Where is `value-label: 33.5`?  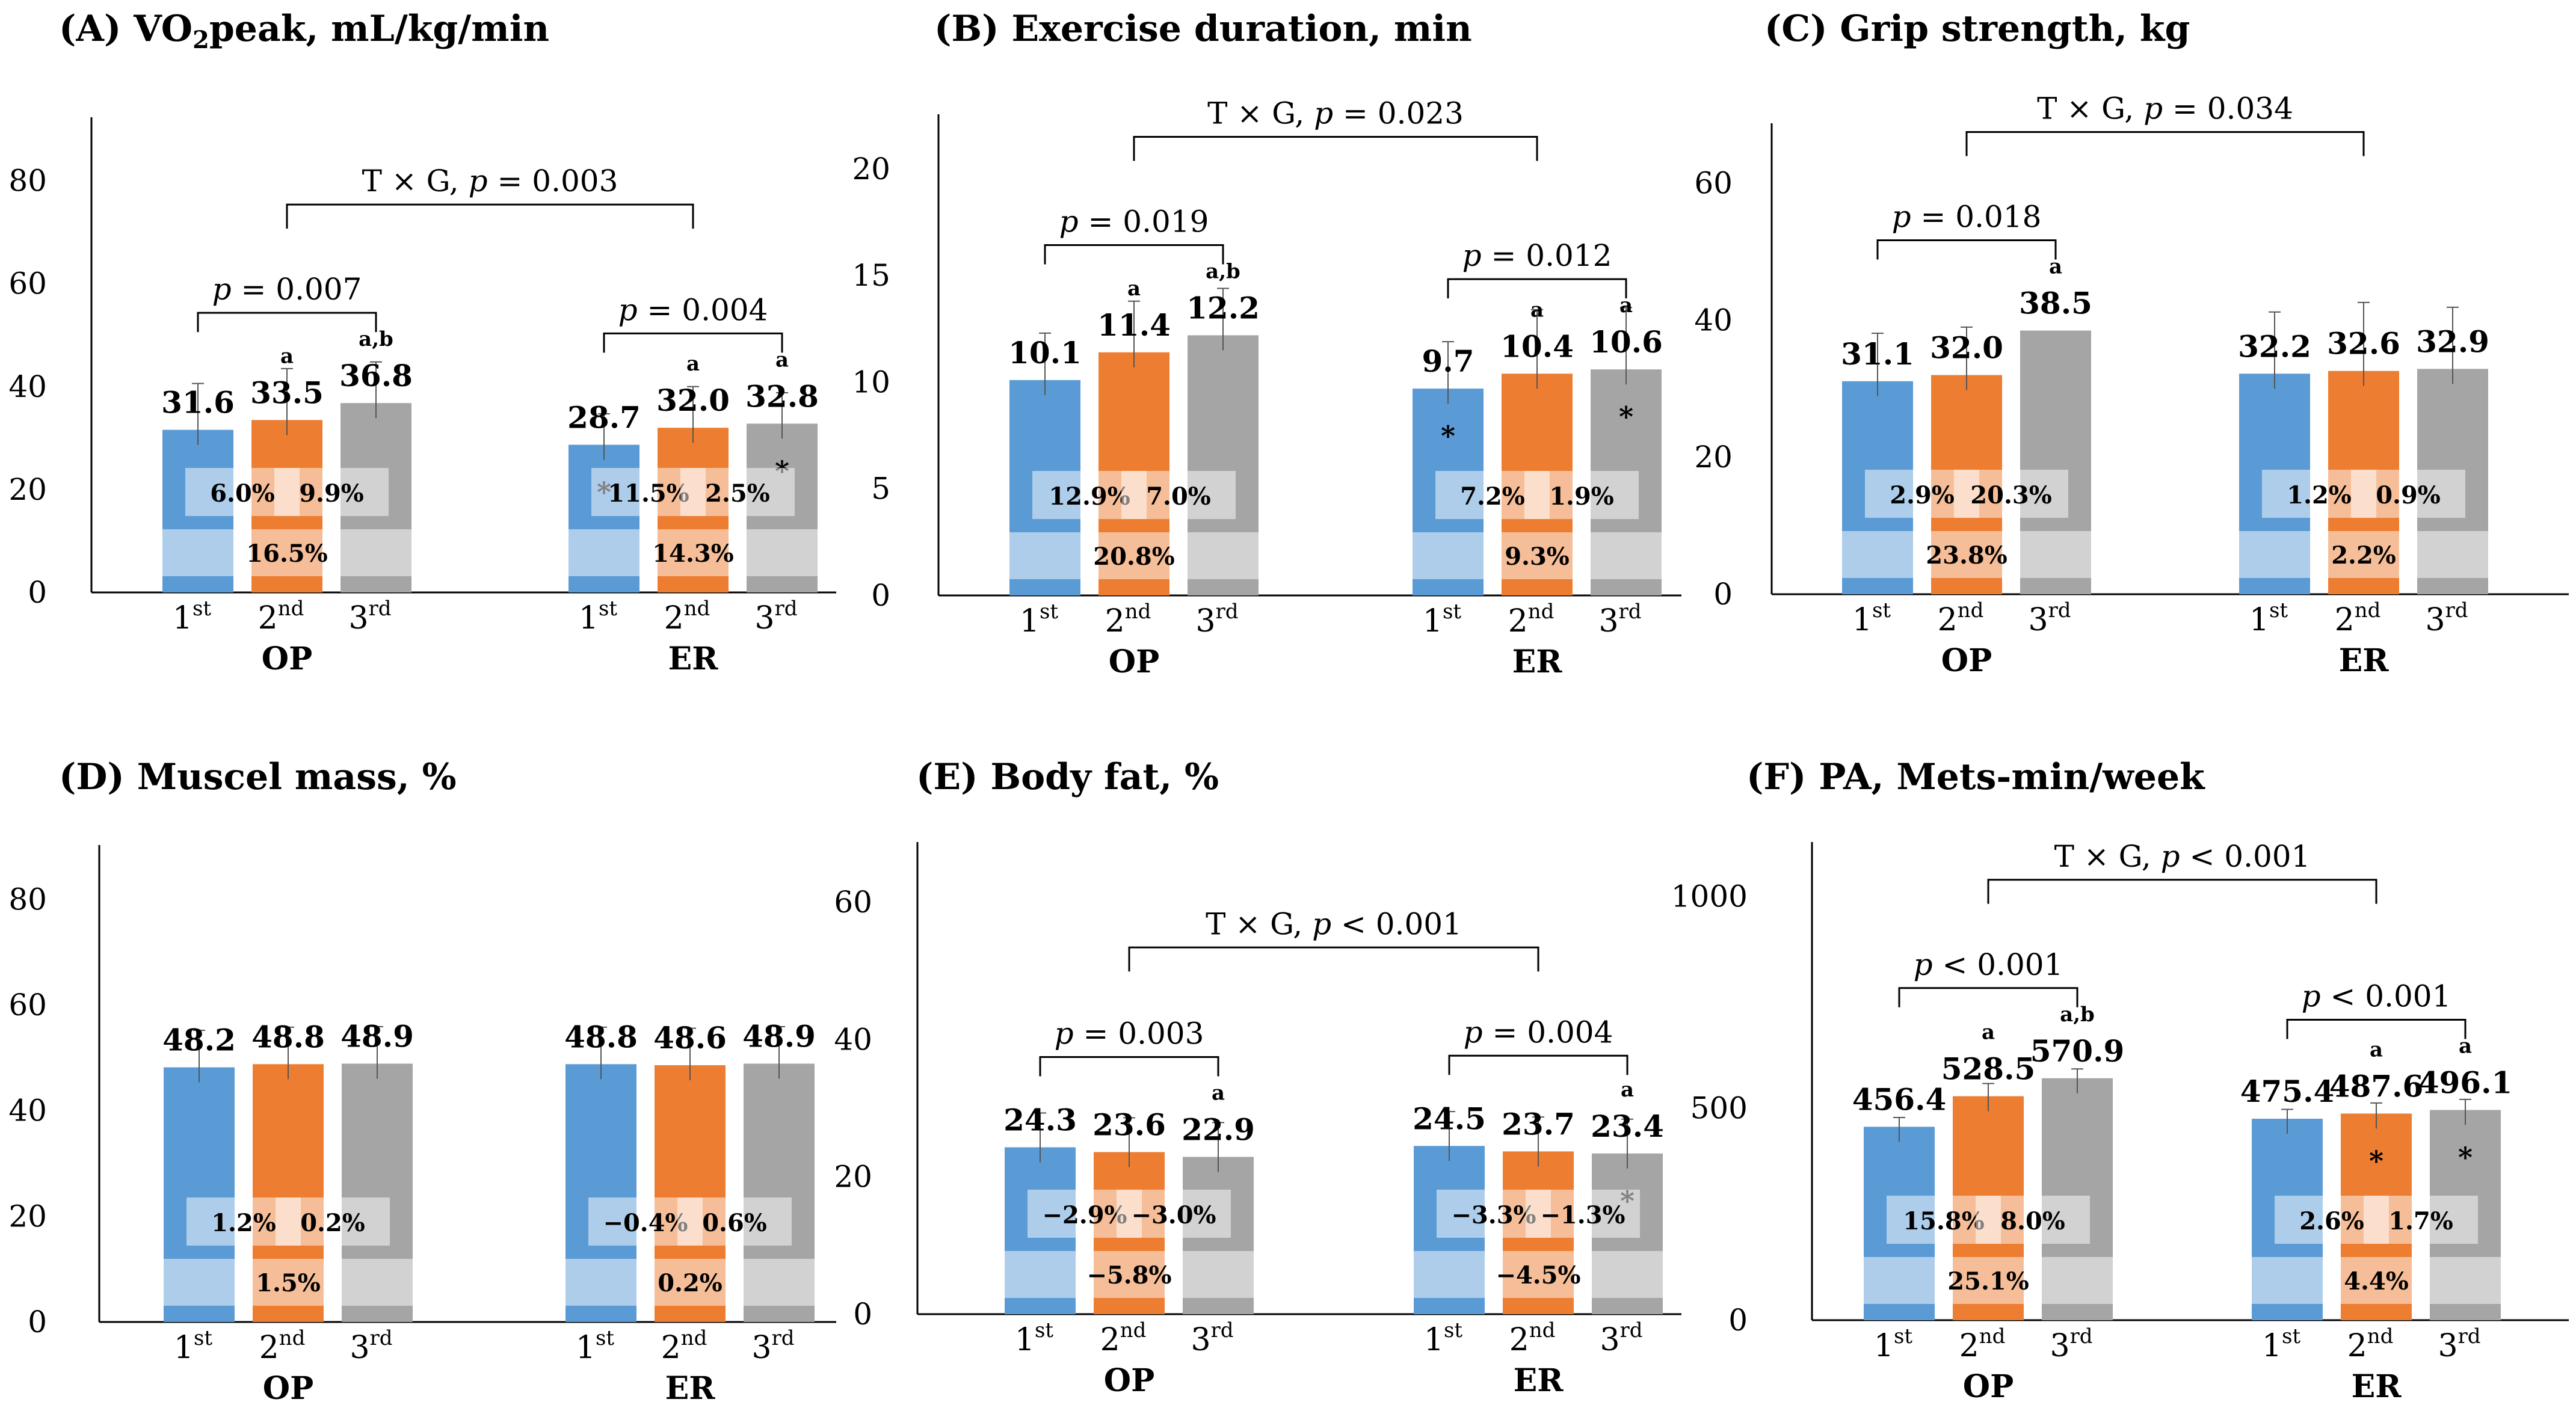 value-label: 33.5 is located at coordinates (287, 392).